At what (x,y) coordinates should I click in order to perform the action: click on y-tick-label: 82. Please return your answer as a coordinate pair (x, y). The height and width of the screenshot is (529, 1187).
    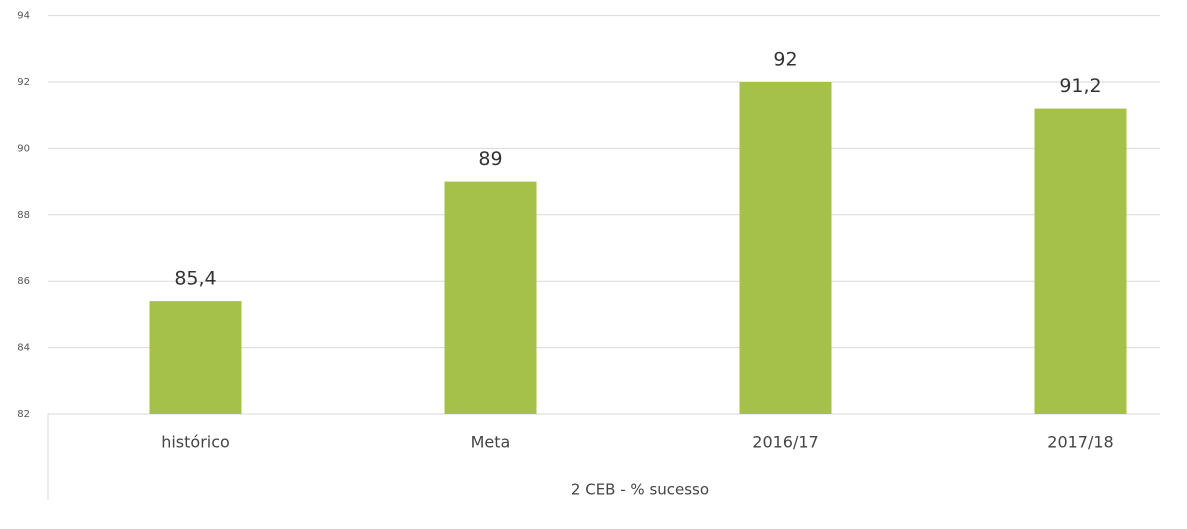
    Looking at the image, I should click on (23, 414).